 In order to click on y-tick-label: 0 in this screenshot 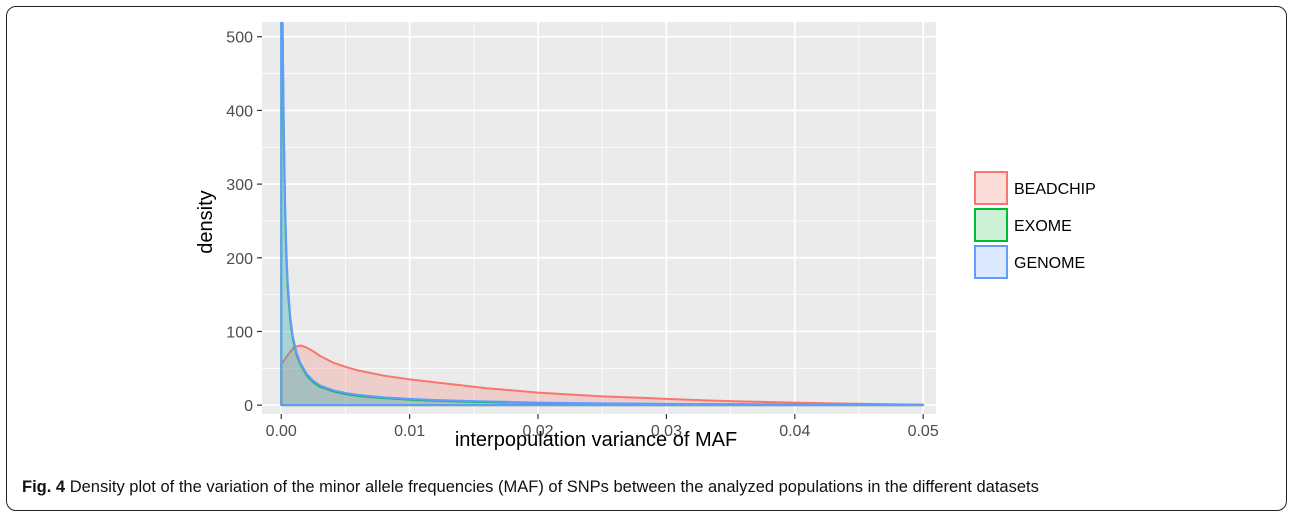, I will do `click(248, 406)`.